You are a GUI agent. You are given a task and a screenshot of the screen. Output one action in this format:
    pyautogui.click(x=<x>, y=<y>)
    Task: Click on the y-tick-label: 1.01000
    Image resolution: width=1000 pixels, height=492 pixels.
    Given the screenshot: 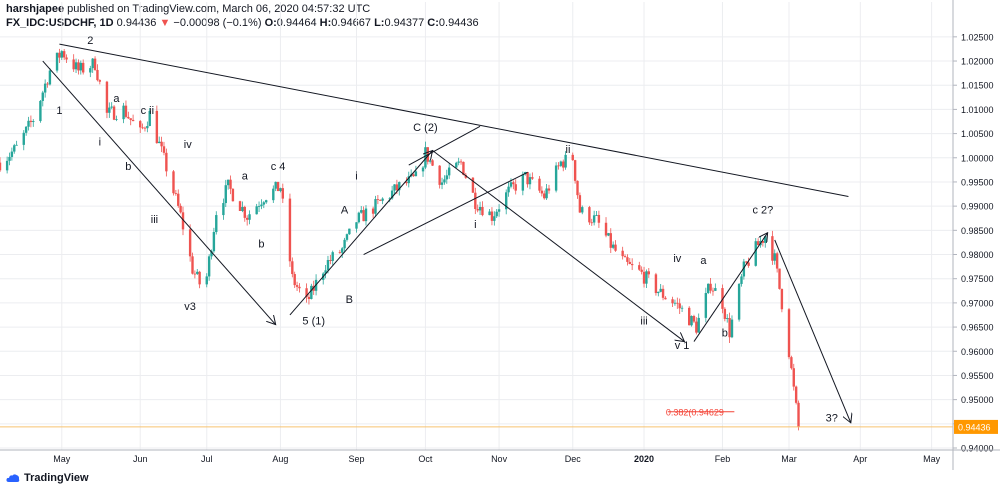 What is the action you would take?
    pyautogui.click(x=977, y=110)
    